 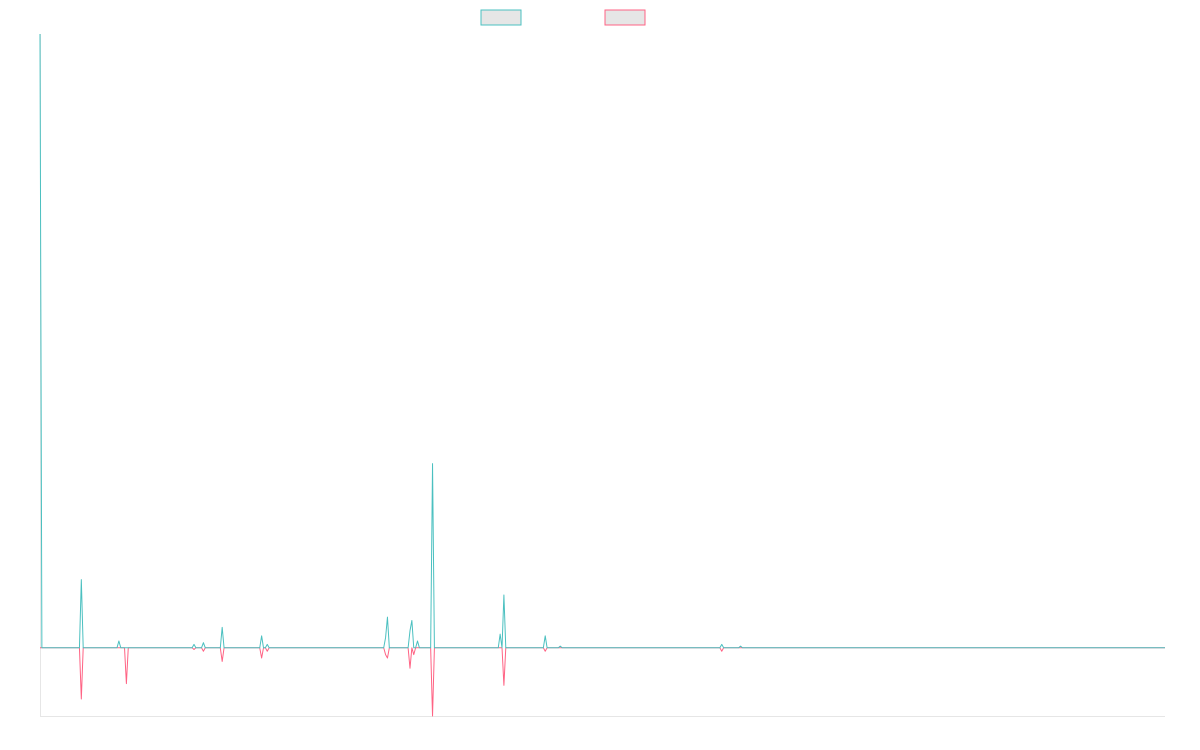 What do you see at coordinates (563, 17) in the screenshot?
I see `legend` at bounding box center [563, 17].